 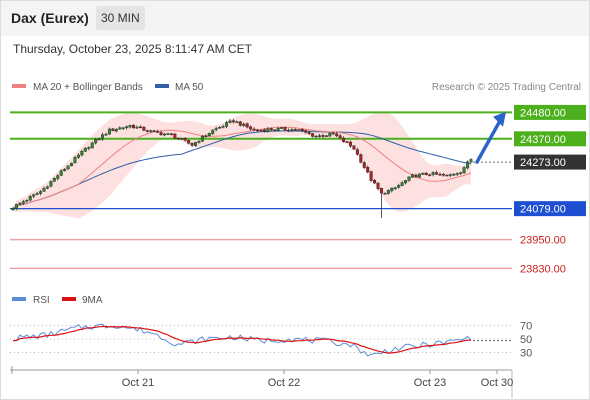 What do you see at coordinates (526, 340) in the screenshot?
I see `rsi-tick-label: 50` at bounding box center [526, 340].